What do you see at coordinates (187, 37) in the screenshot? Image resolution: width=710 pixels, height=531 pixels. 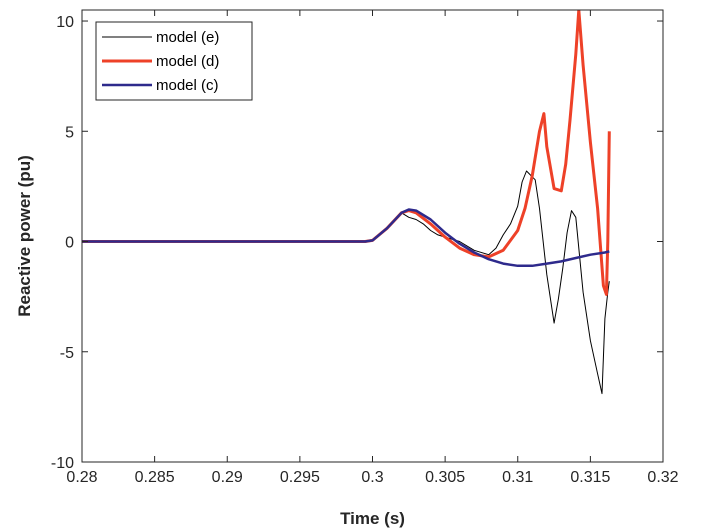 I see `legend-label-1: model (e)` at bounding box center [187, 37].